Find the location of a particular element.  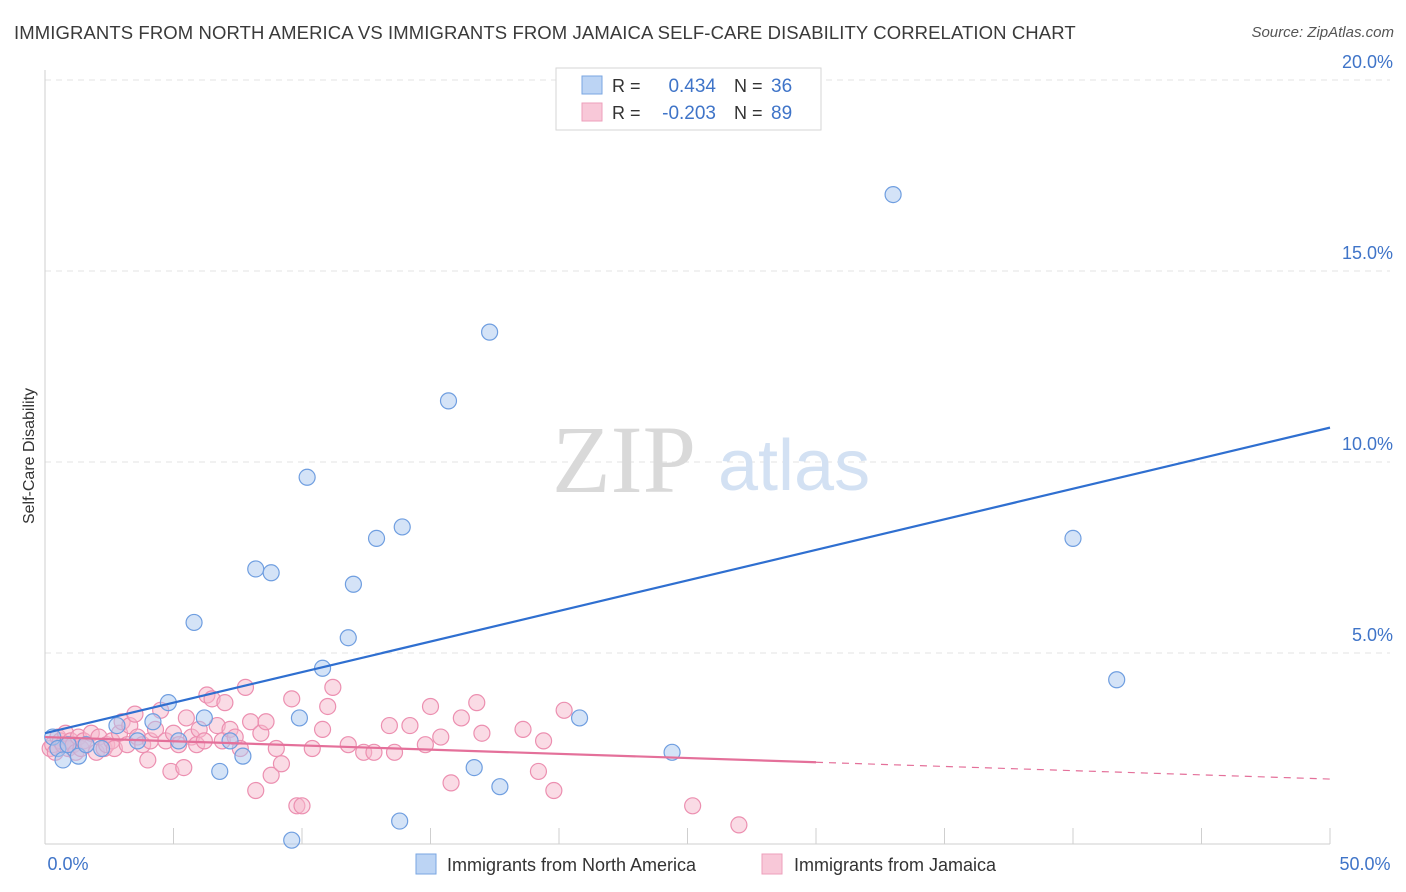

legend-swatch-jamaica is located at coordinates (592, 112).